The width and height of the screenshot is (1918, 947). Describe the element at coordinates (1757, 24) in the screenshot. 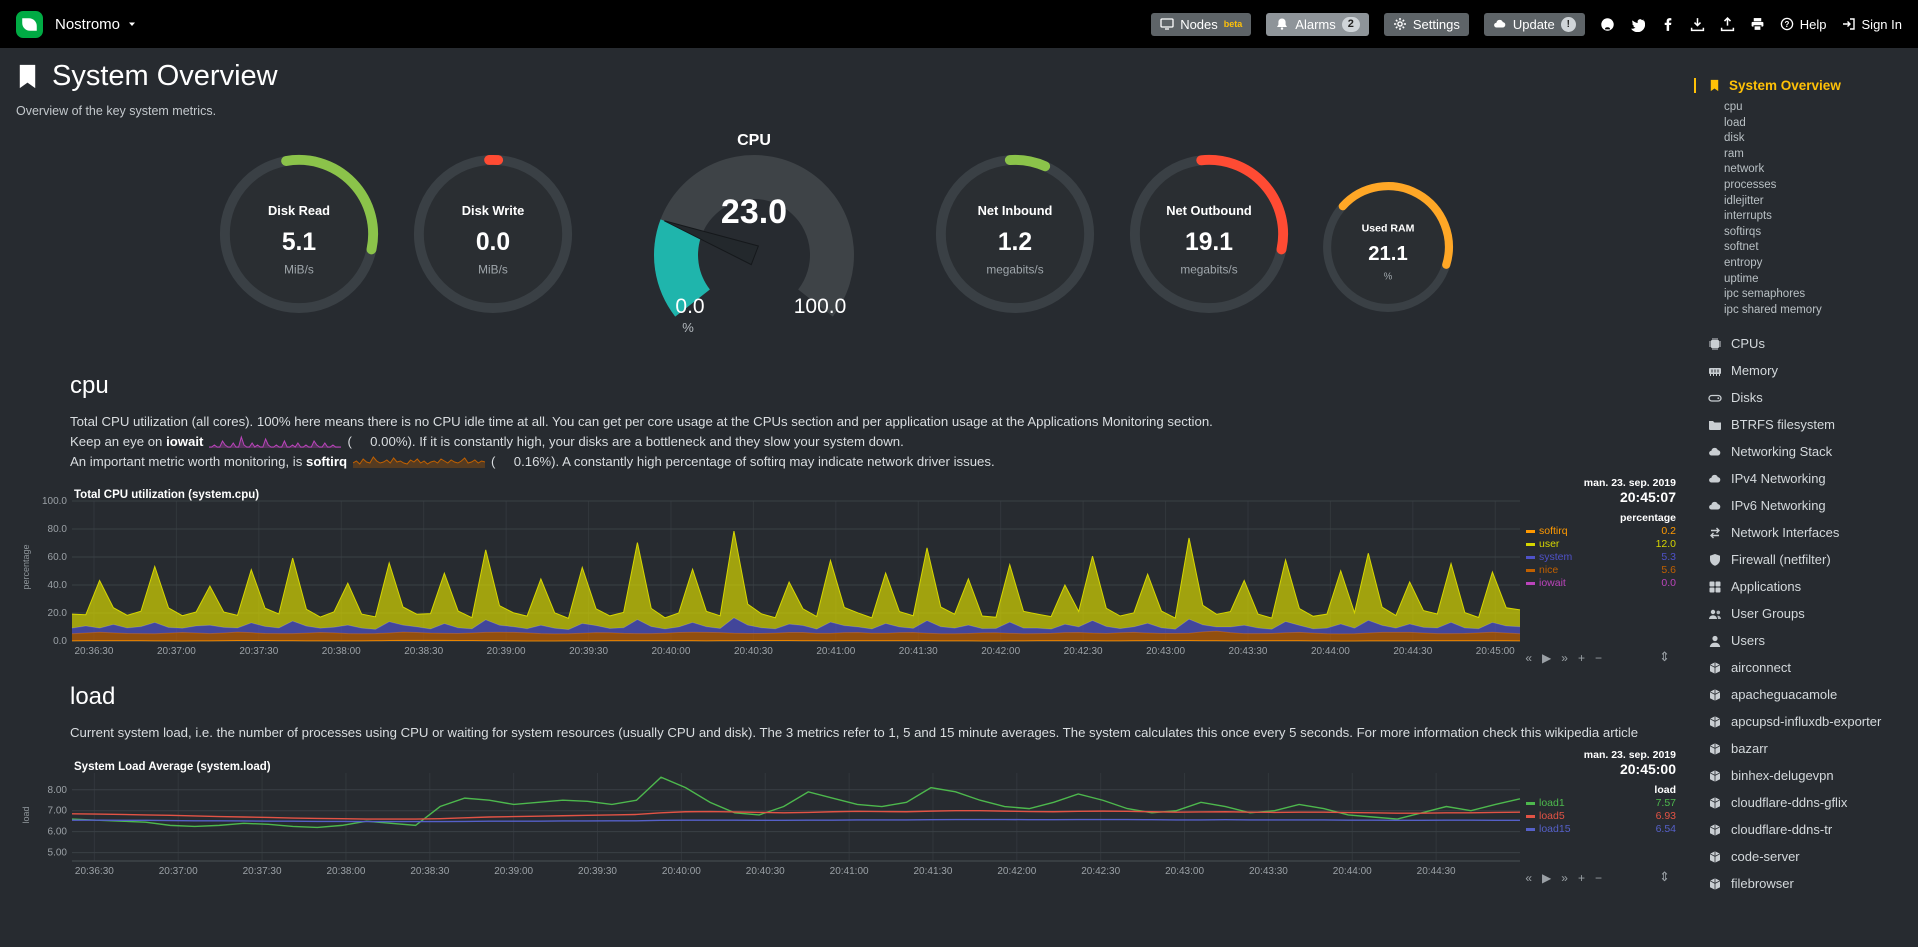

I see `print-icon` at that location.